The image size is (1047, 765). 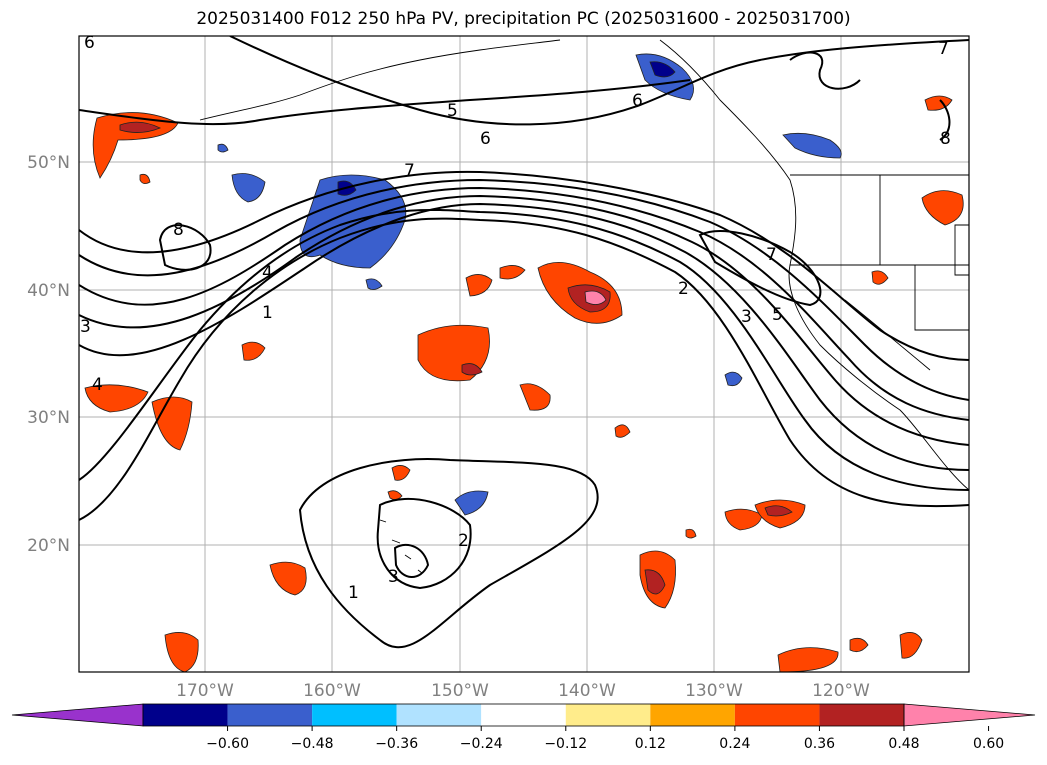 What do you see at coordinates (969, 715) in the screenshot?
I see `colorbar-upper-extension` at bounding box center [969, 715].